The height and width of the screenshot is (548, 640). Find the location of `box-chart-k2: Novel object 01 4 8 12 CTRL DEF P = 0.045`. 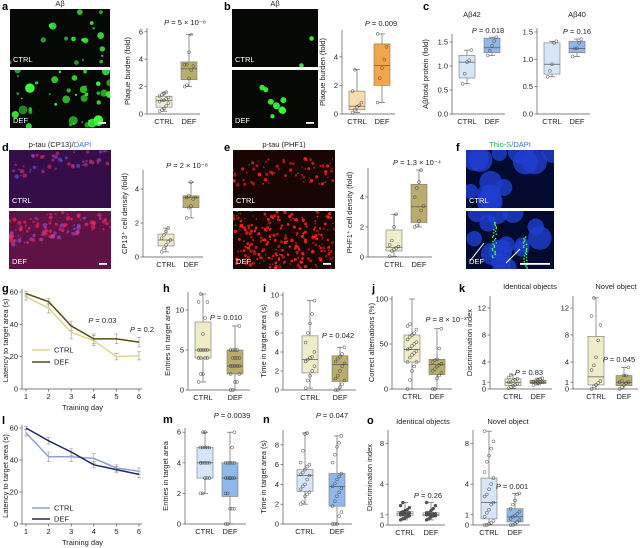

box-chart-k2: Novel object 01 4 8 12 CTRL DEF P = 0.045 is located at coordinates (599, 341).